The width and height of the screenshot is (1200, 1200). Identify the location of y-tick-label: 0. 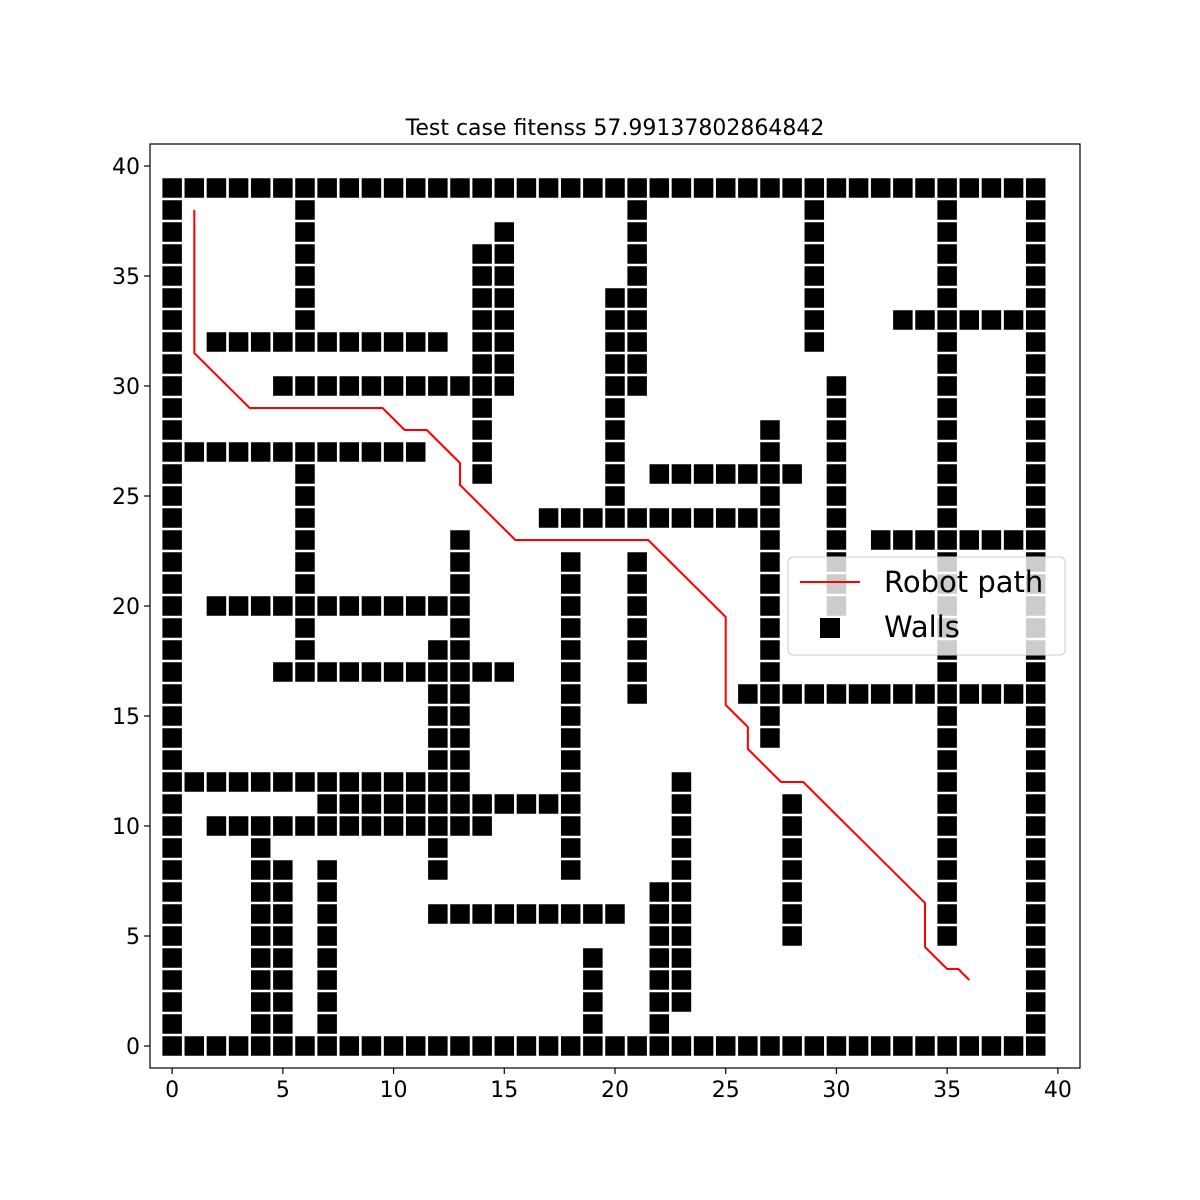
(133, 1047).